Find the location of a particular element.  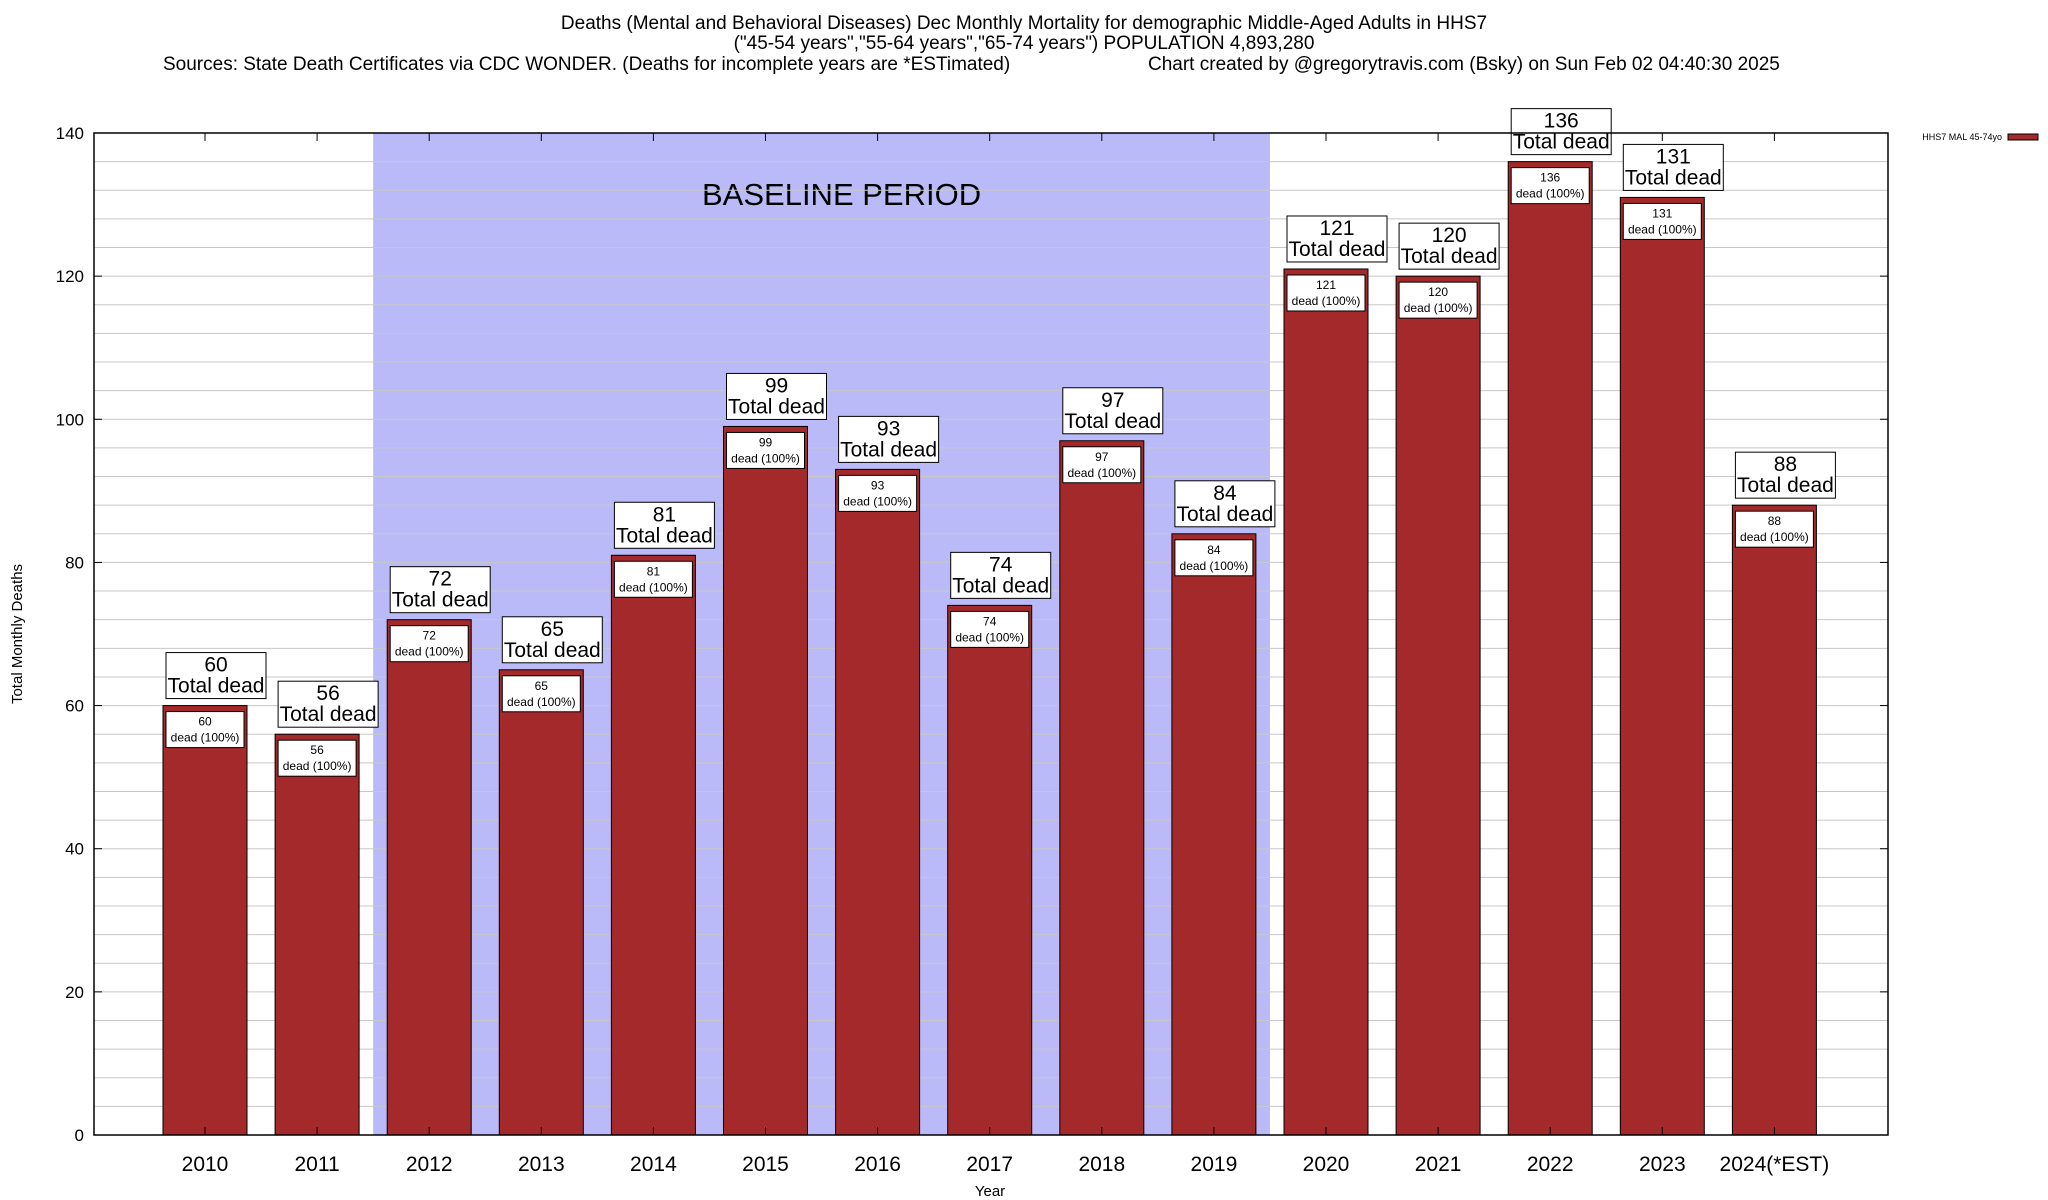

bar-value-label: 99 is located at coordinates (776, 385).